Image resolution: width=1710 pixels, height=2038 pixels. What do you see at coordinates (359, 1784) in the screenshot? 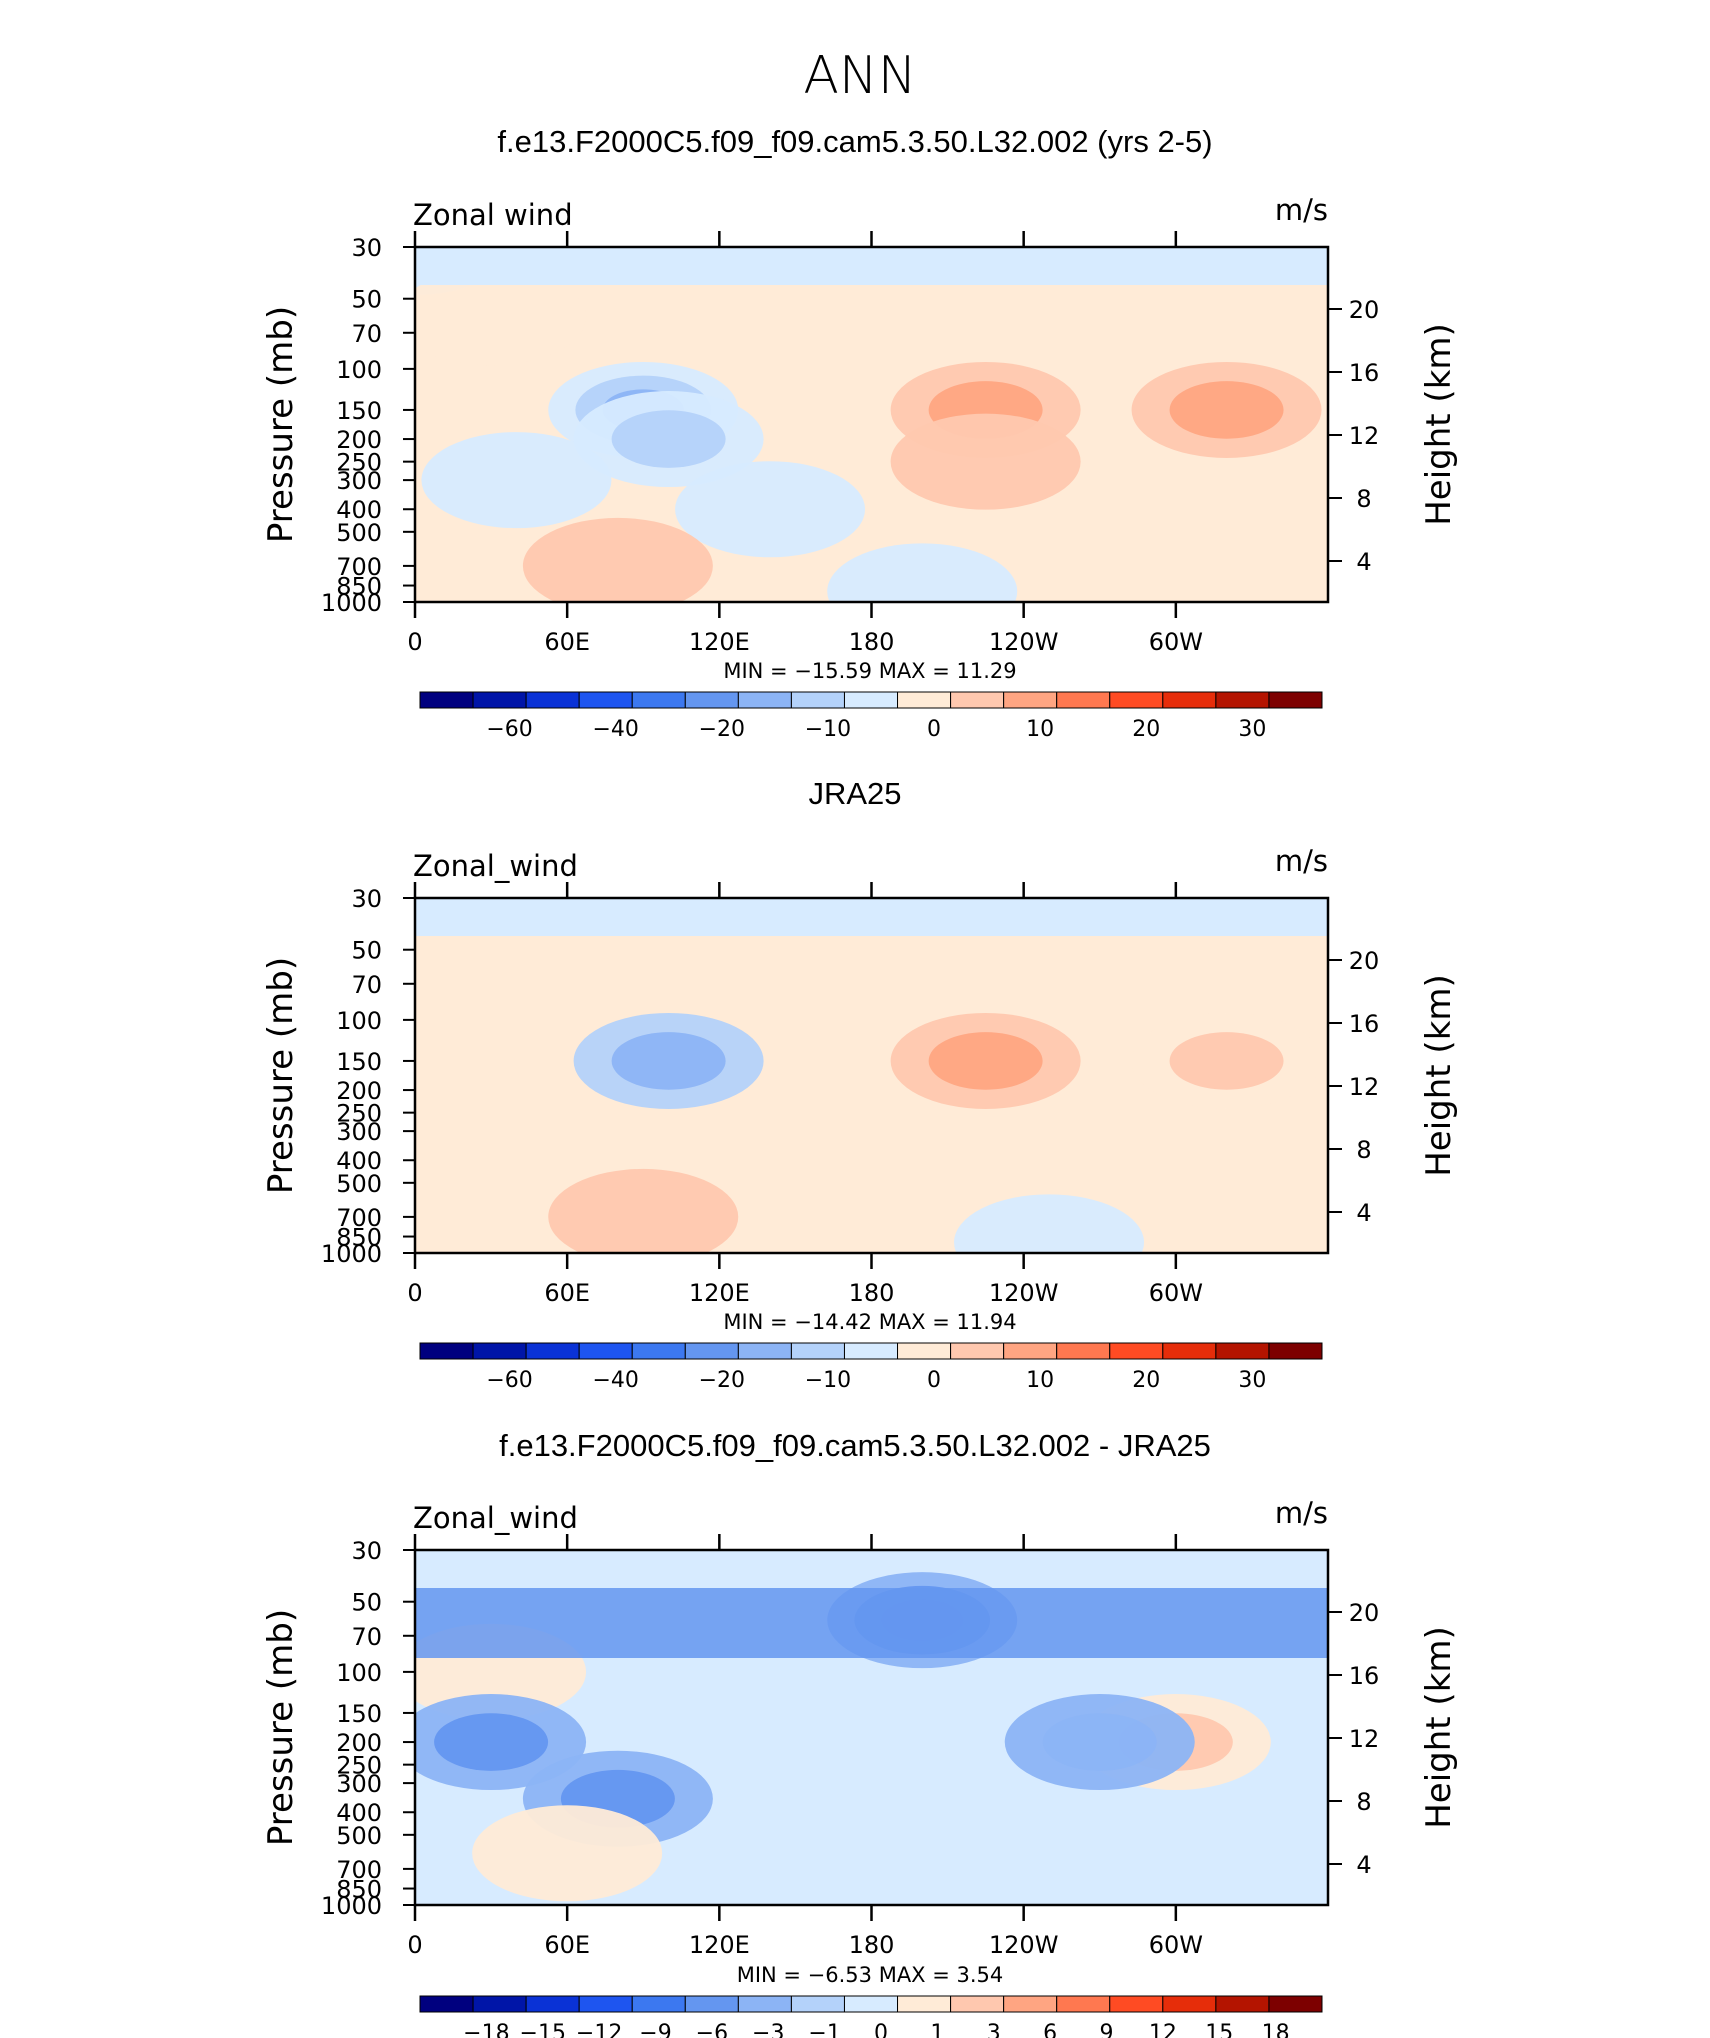
I see `y-tick-label: 300` at bounding box center [359, 1784].